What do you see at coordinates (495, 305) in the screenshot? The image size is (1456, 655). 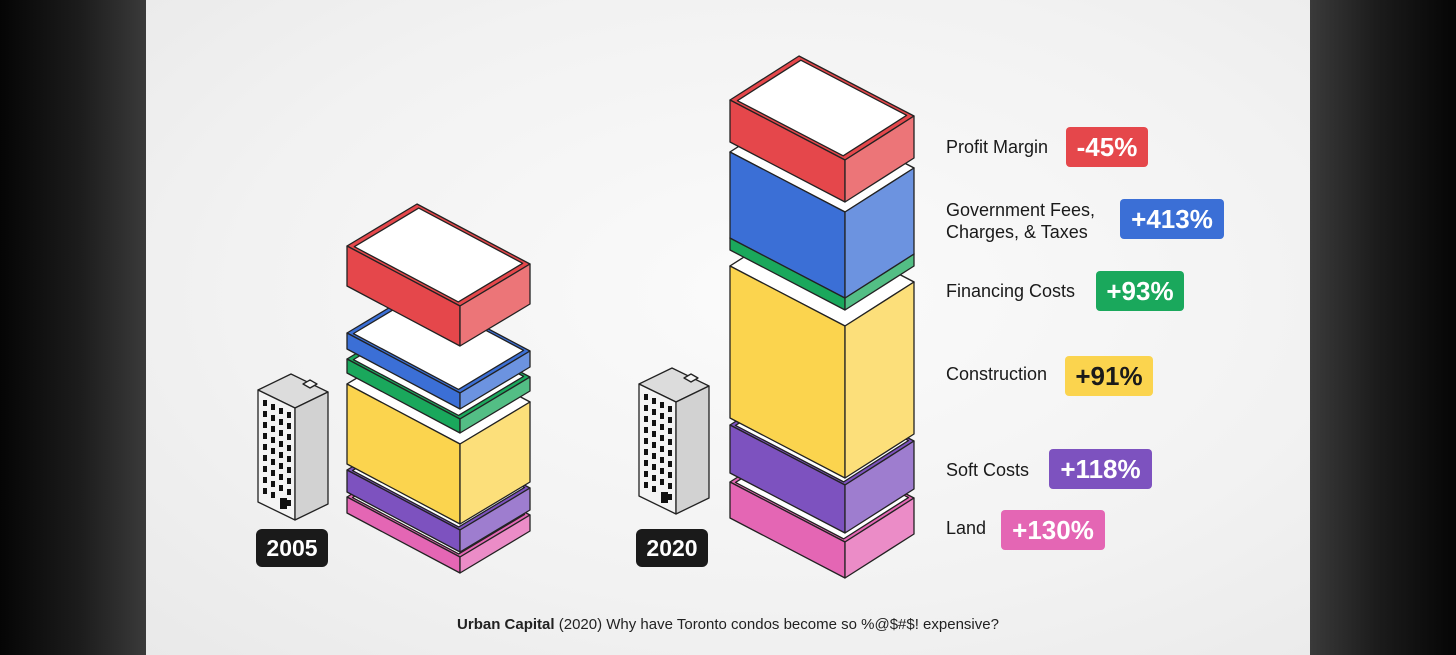 I see `slab-2005-profit-right` at bounding box center [495, 305].